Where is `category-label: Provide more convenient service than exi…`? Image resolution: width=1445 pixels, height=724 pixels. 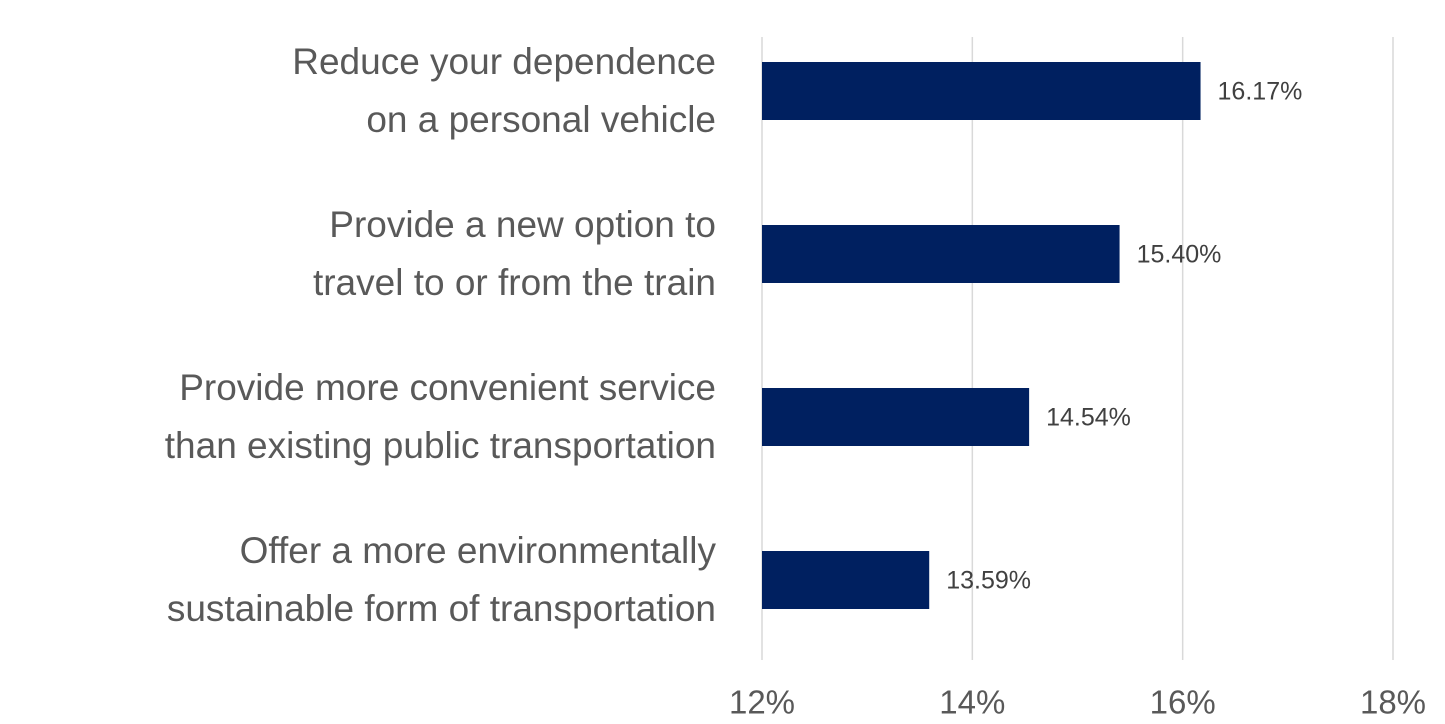 category-label: Provide more convenient service than exi… is located at coordinates (440, 416).